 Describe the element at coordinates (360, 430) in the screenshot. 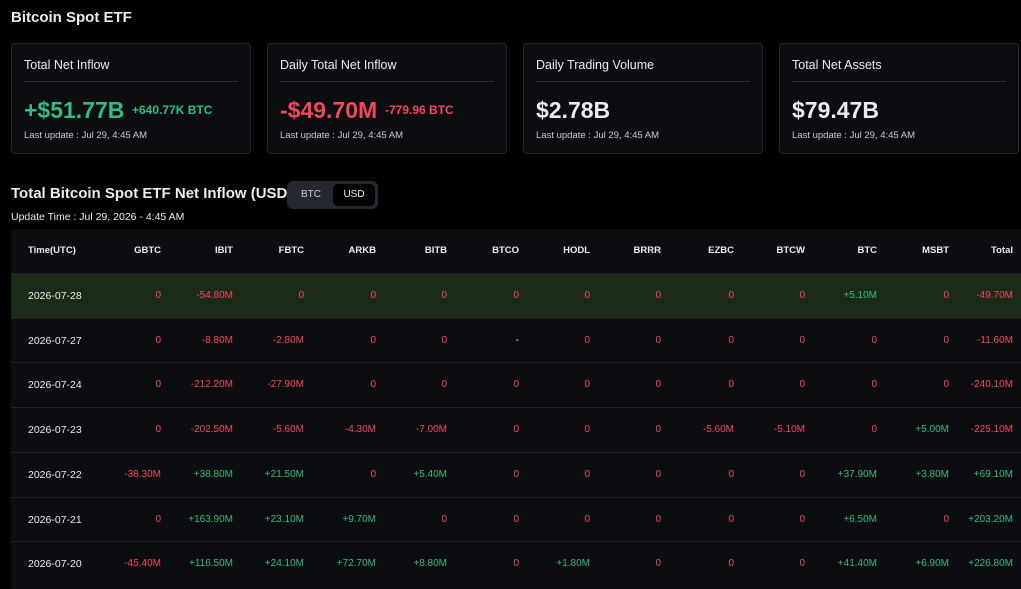

I see `flow-cell: -4.30M` at that location.